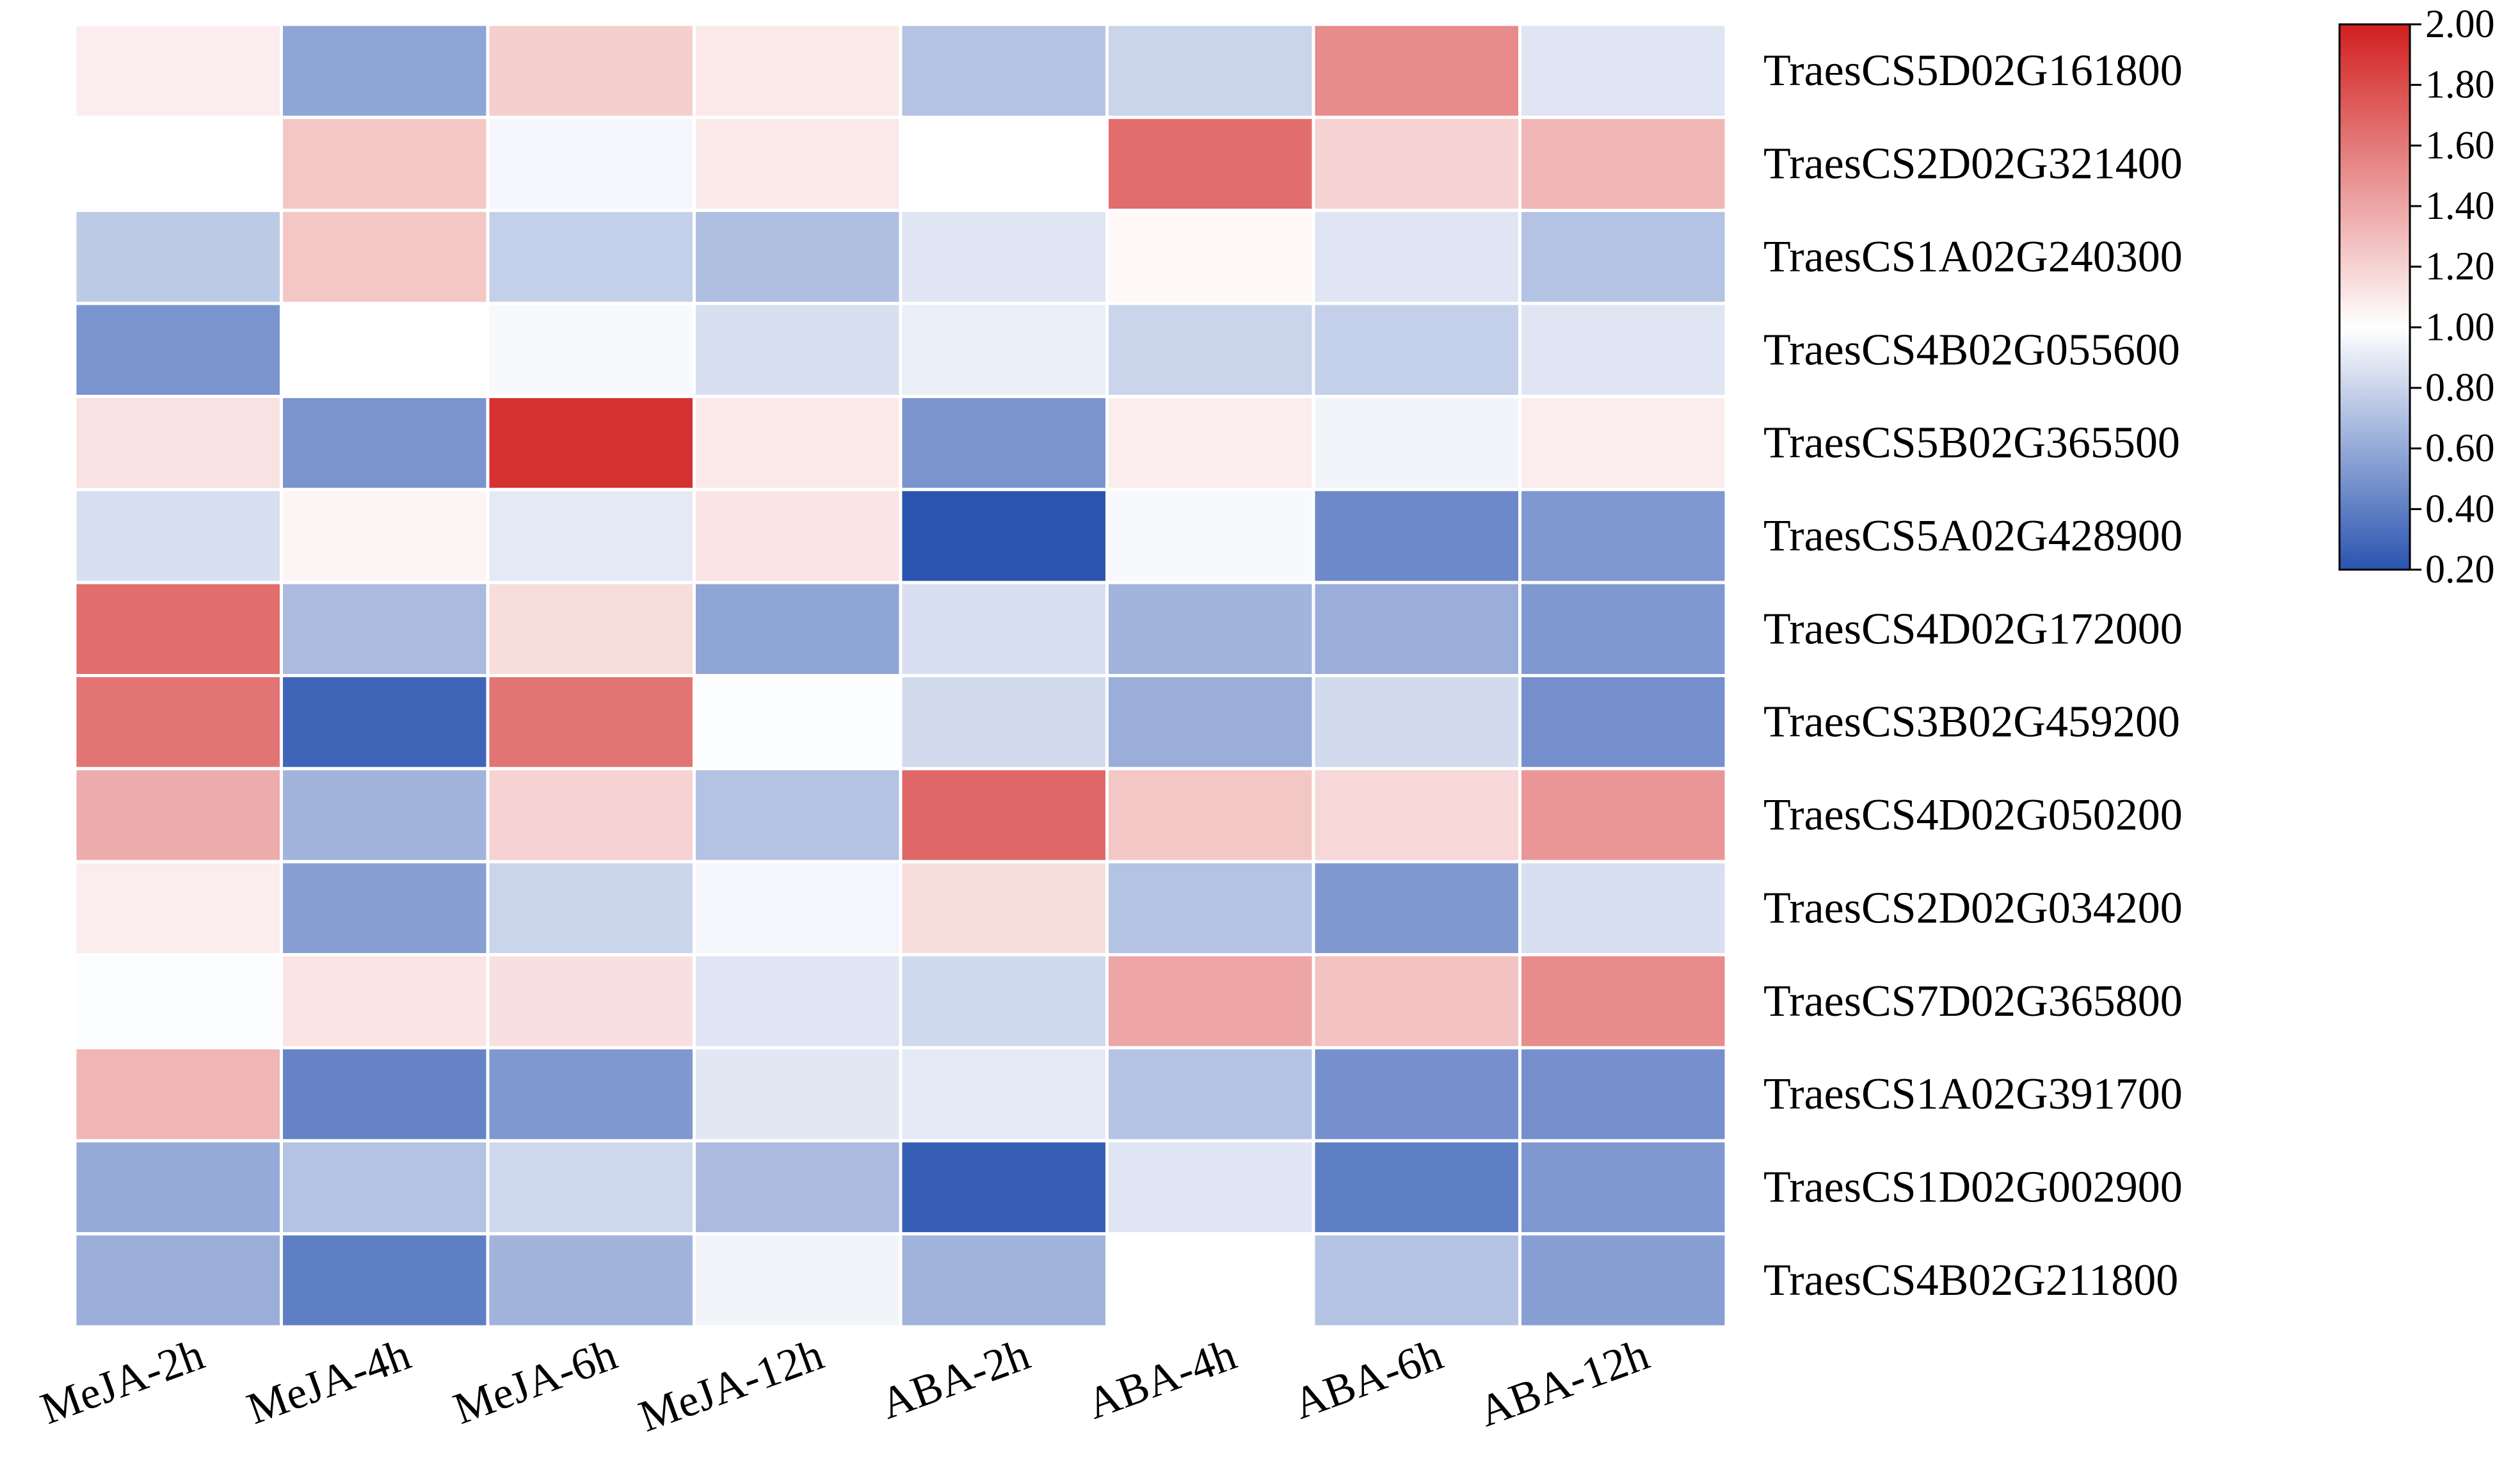 Image resolution: width=2520 pixels, height=1476 pixels. I want to click on colorbar: 2.00 1.80 1.60 1.40 1.20 1.00 0.80 0.60 0.40 0.20, so click(2416, 297).